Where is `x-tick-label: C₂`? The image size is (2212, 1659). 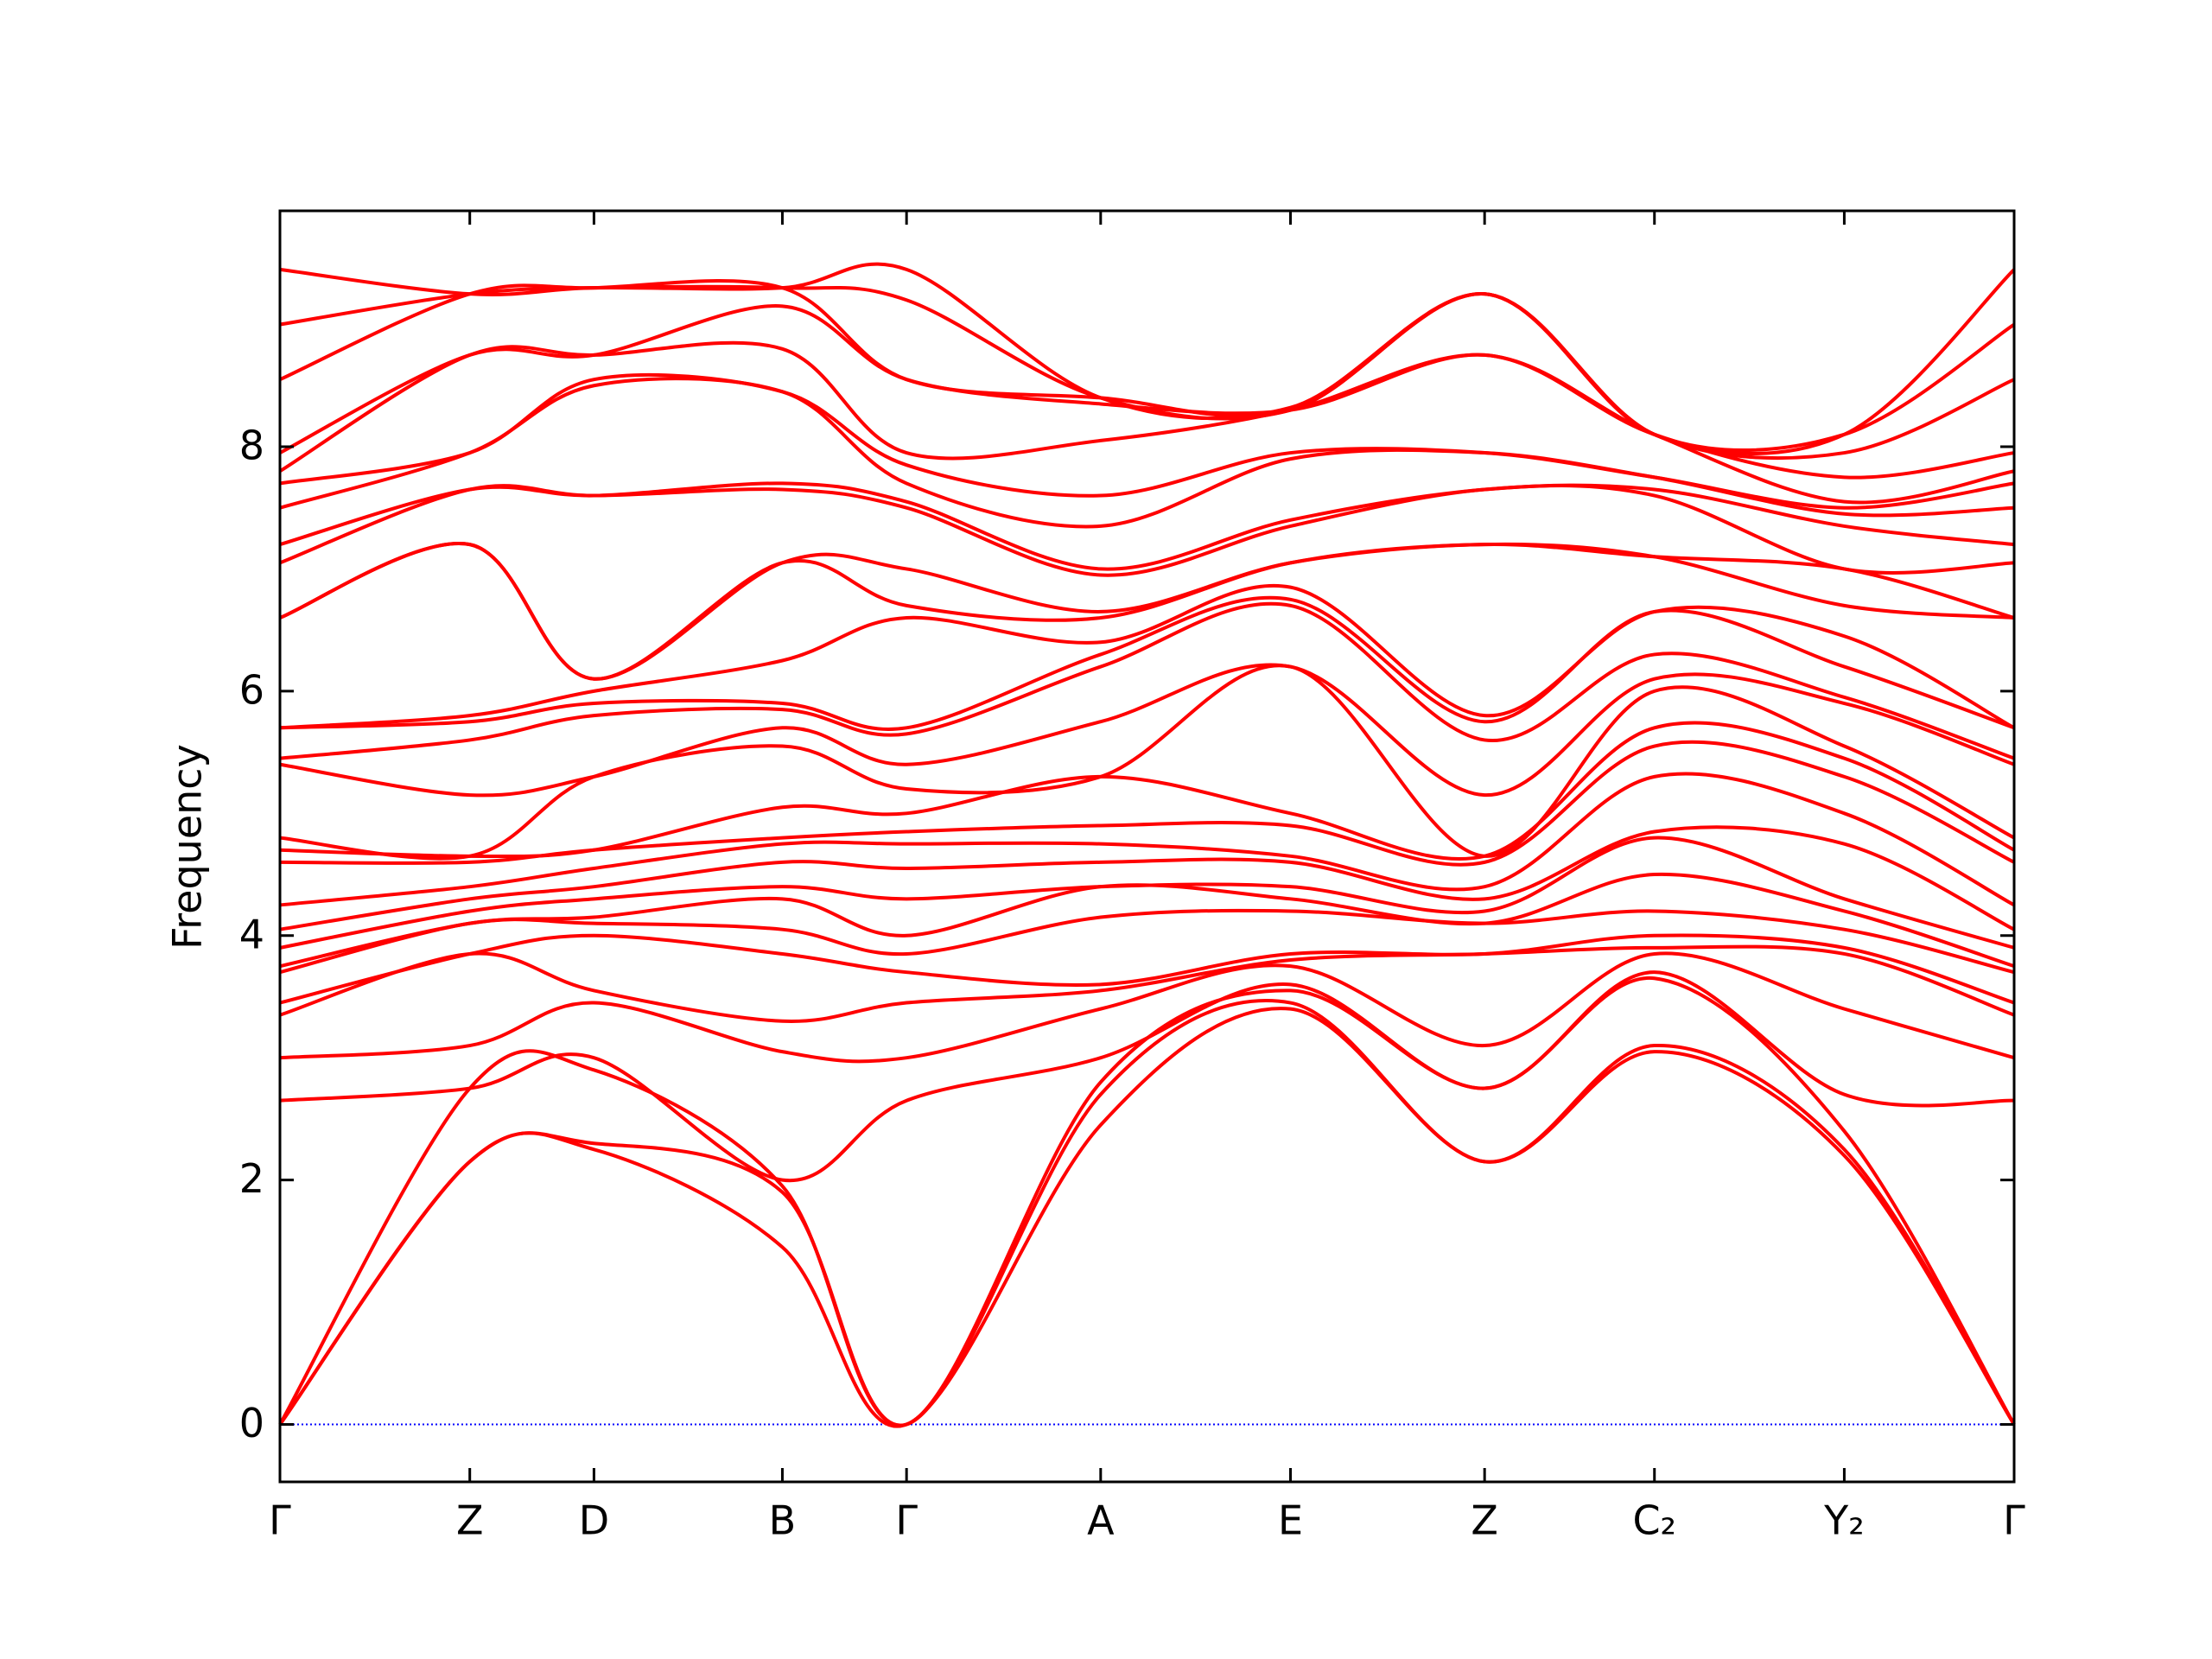 x-tick-label: C₂ is located at coordinates (1654, 1520).